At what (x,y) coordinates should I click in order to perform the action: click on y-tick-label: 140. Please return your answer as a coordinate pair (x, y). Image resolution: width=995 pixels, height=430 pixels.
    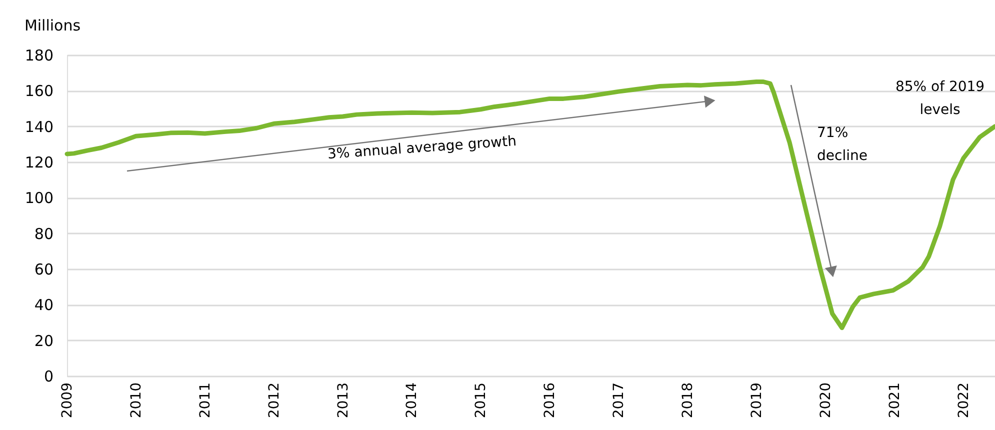
    Looking at the image, I should click on (39, 127).